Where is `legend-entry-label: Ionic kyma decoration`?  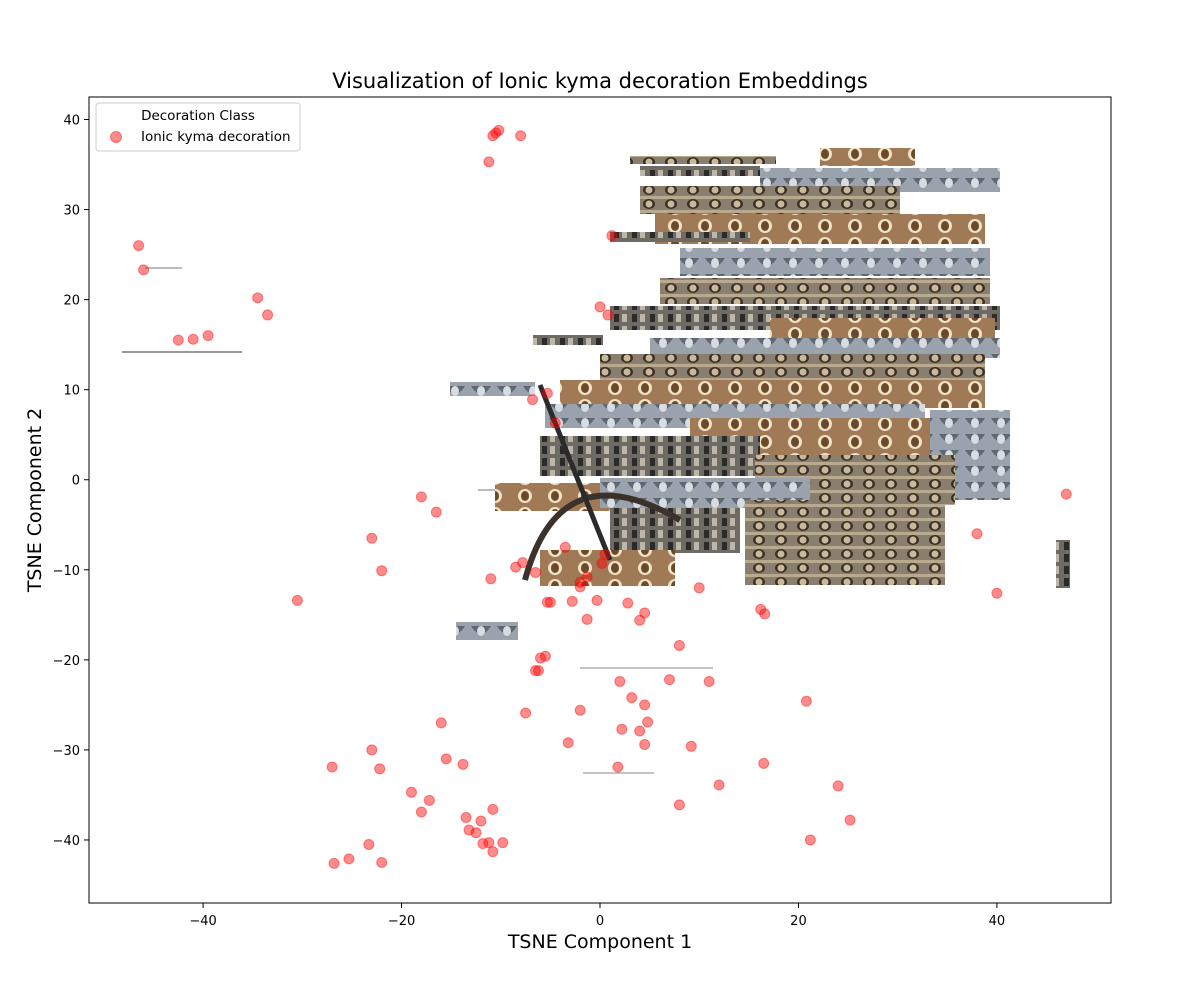 legend-entry-label: Ionic kyma decoration is located at coordinates (216, 137).